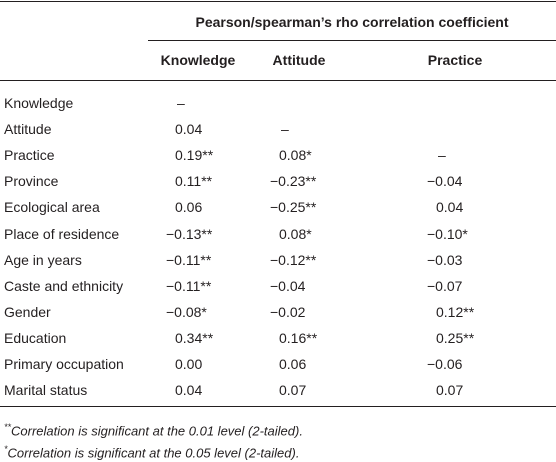  Describe the element at coordinates (198, 60) in the screenshot. I see `column-header: Knowledge` at that location.